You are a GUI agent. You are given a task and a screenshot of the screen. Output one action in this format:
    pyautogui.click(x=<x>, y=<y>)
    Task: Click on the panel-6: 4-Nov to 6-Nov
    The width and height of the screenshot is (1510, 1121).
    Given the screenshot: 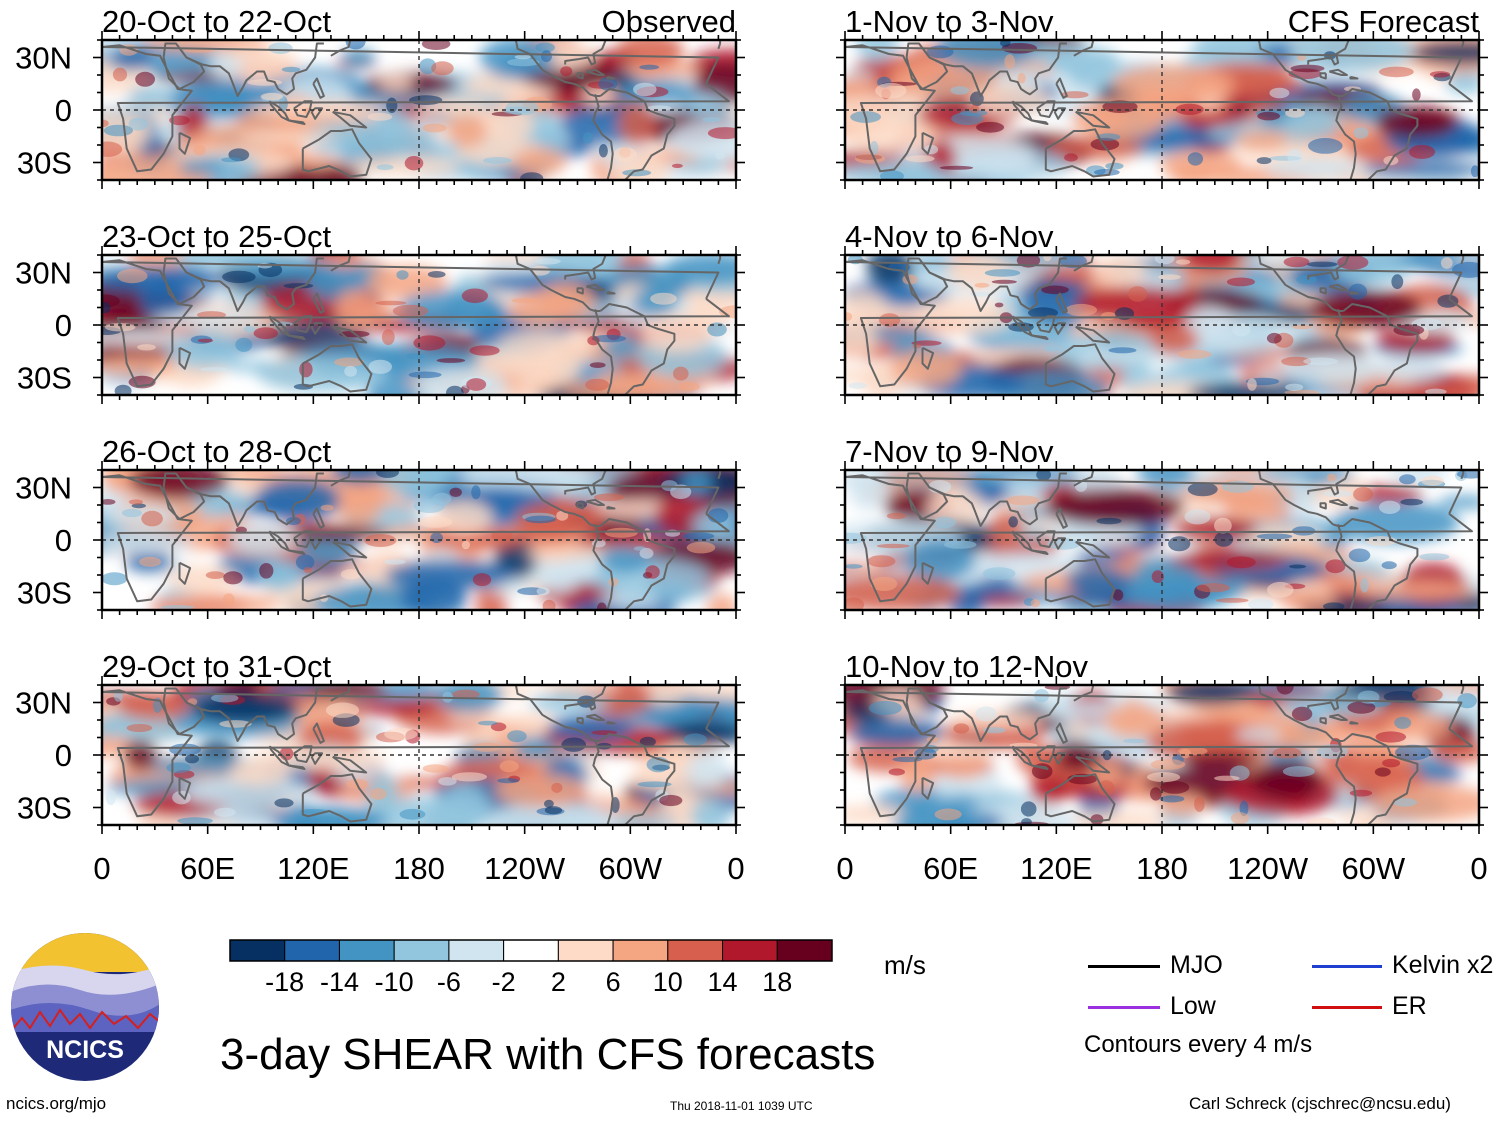 What is the action you would take?
    pyautogui.click(x=1162, y=311)
    